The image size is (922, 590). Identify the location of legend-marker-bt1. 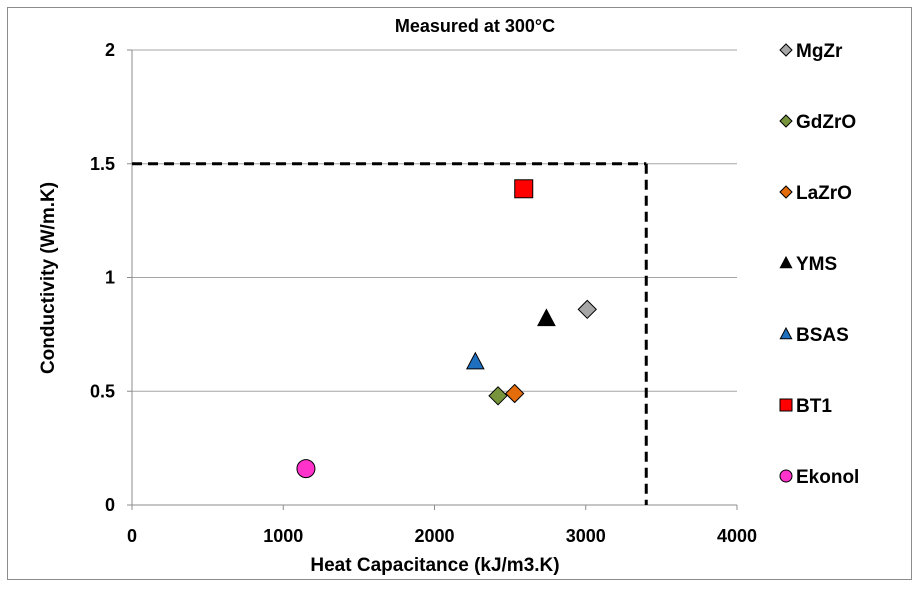
(786, 405).